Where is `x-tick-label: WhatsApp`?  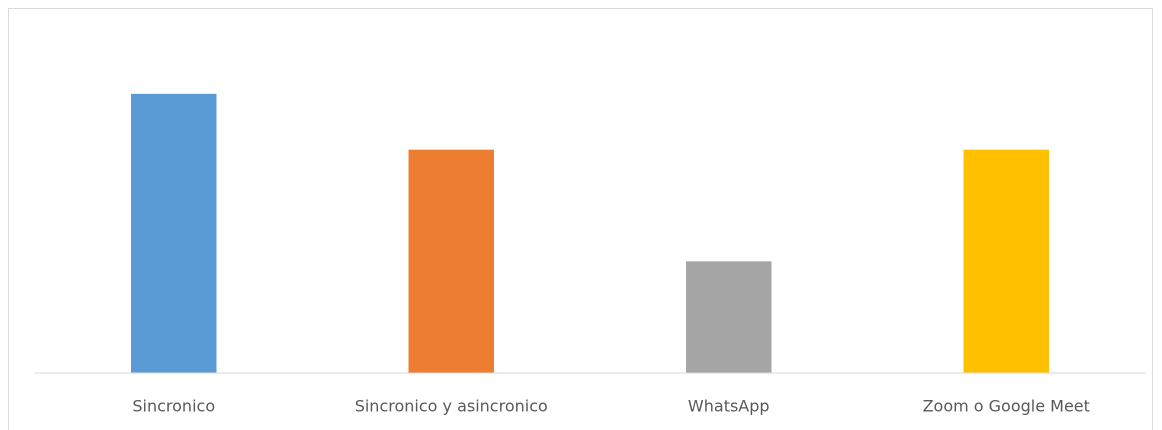
x-tick-label: WhatsApp is located at coordinates (729, 406).